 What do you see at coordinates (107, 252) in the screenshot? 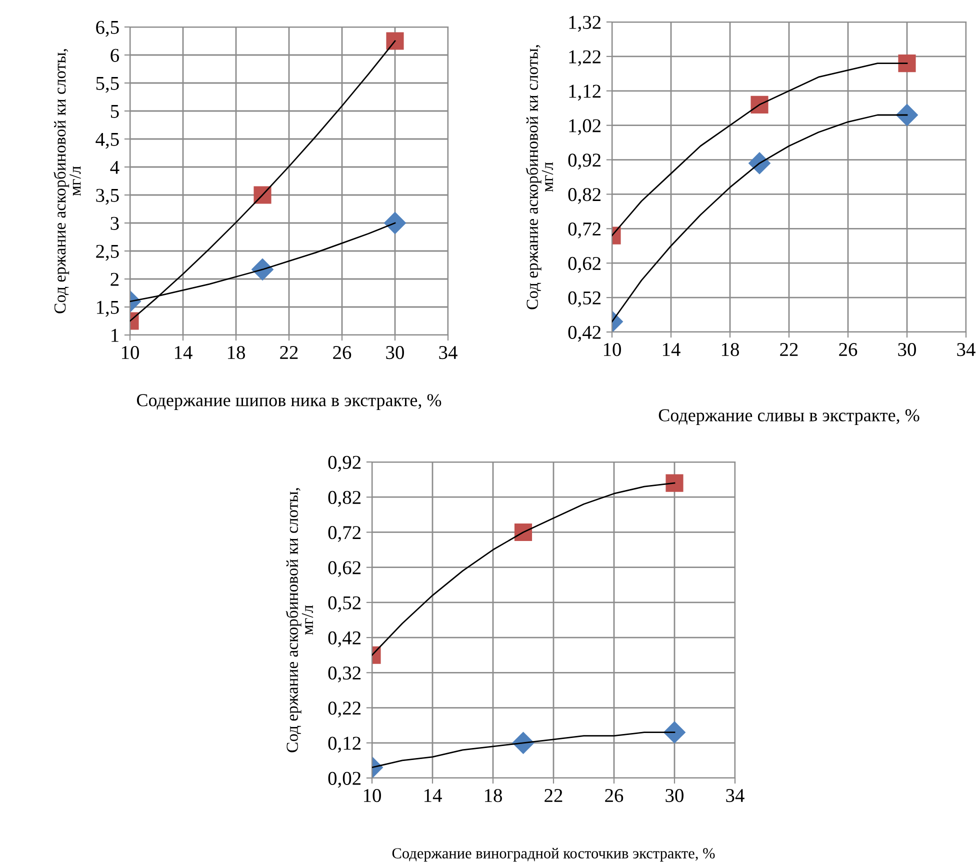
I see `y-tick-label: 2,5` at bounding box center [107, 252].